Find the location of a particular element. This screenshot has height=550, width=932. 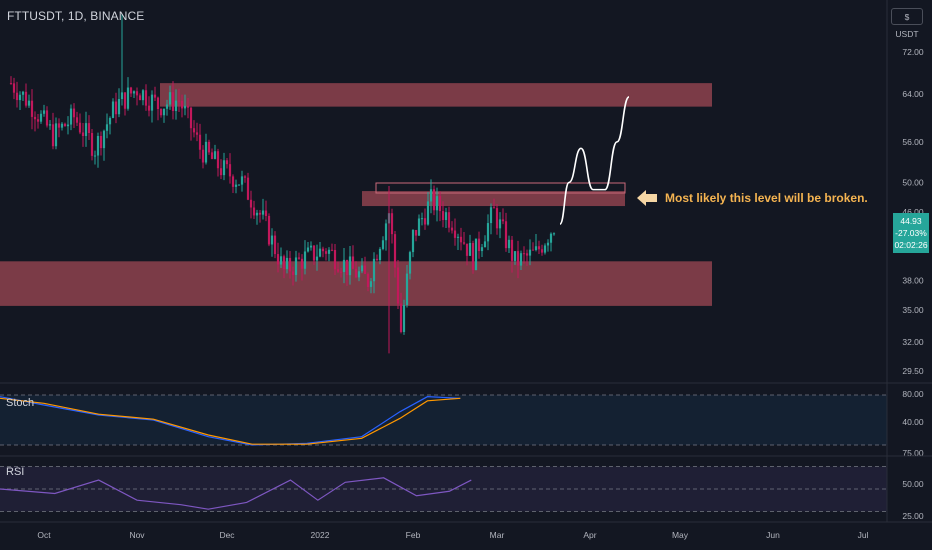

projected-price-curve is located at coordinates (594, 160).